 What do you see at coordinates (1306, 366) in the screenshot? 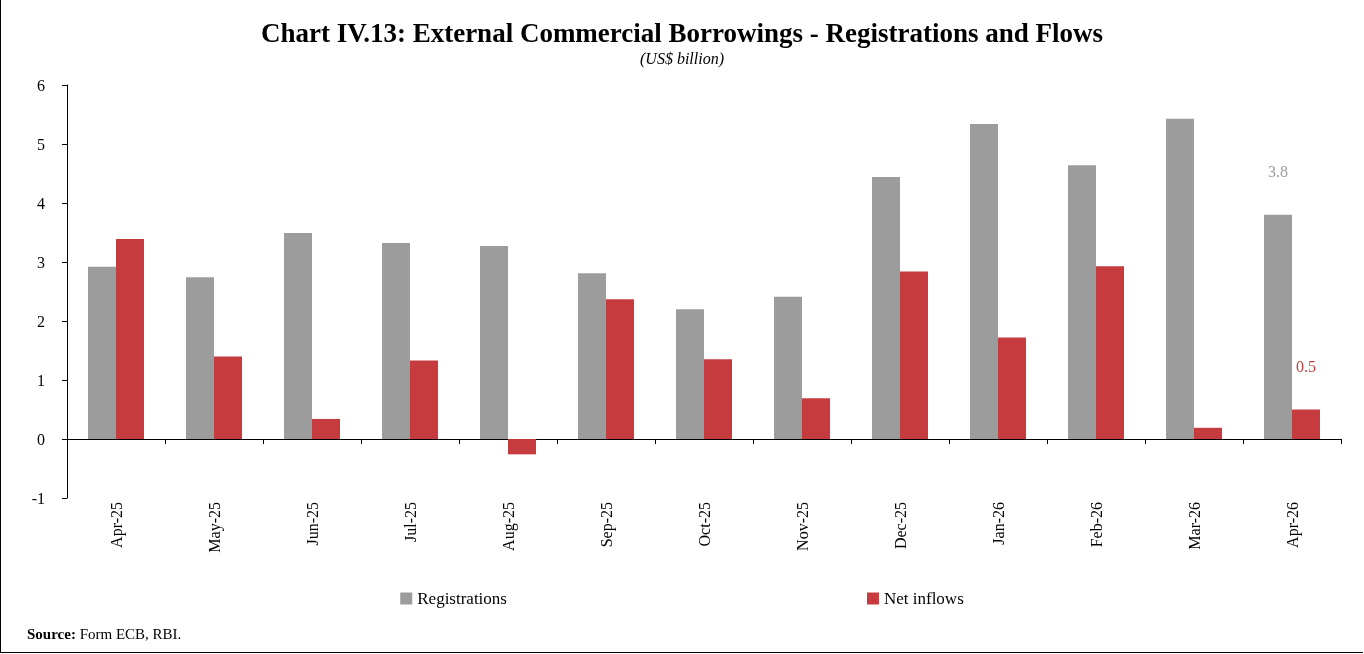
I see `data-label: 0.5` at bounding box center [1306, 366].